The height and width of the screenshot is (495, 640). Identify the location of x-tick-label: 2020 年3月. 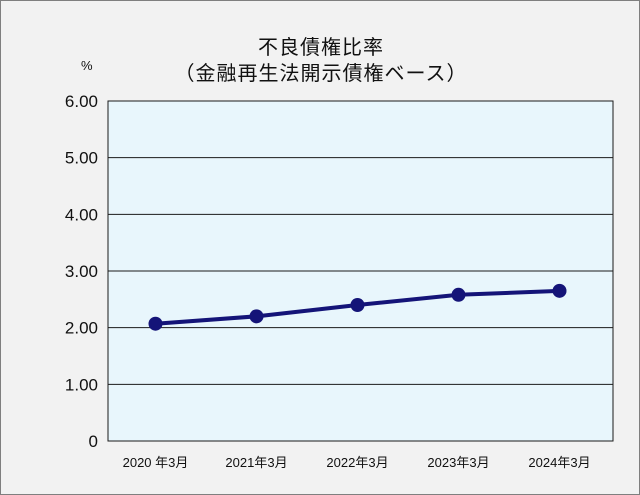
(156, 462).